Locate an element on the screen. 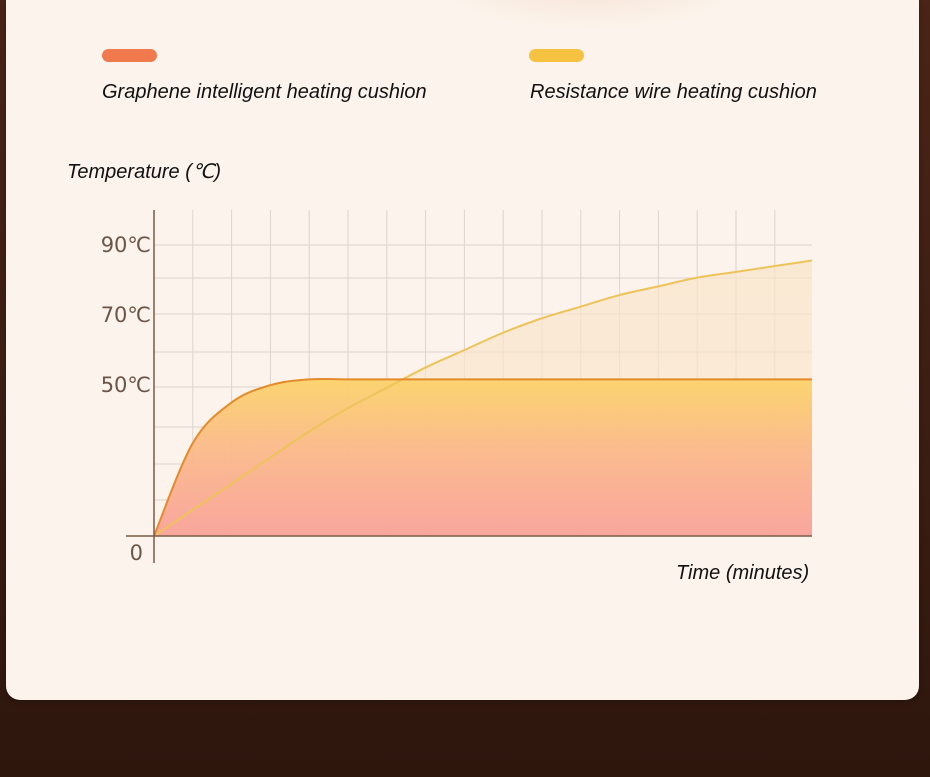 Image resolution: width=930 pixels, height=777 pixels. y-tick-labels: 0 50℃ 70℃ 90℃ is located at coordinates (126, 399).